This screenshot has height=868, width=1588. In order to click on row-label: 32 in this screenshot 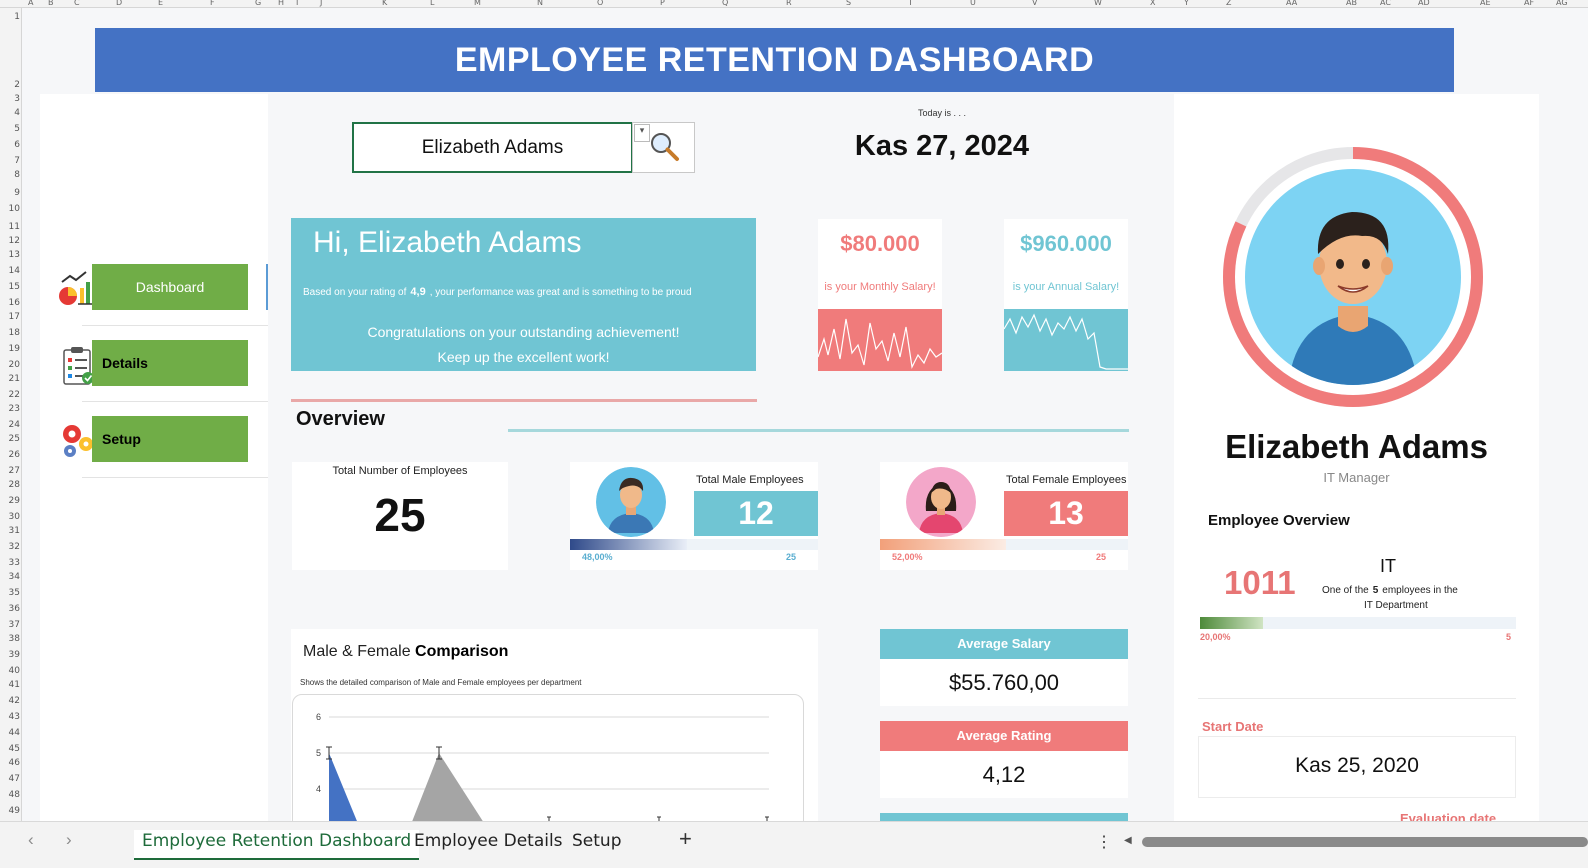, I will do `click(14, 547)`.